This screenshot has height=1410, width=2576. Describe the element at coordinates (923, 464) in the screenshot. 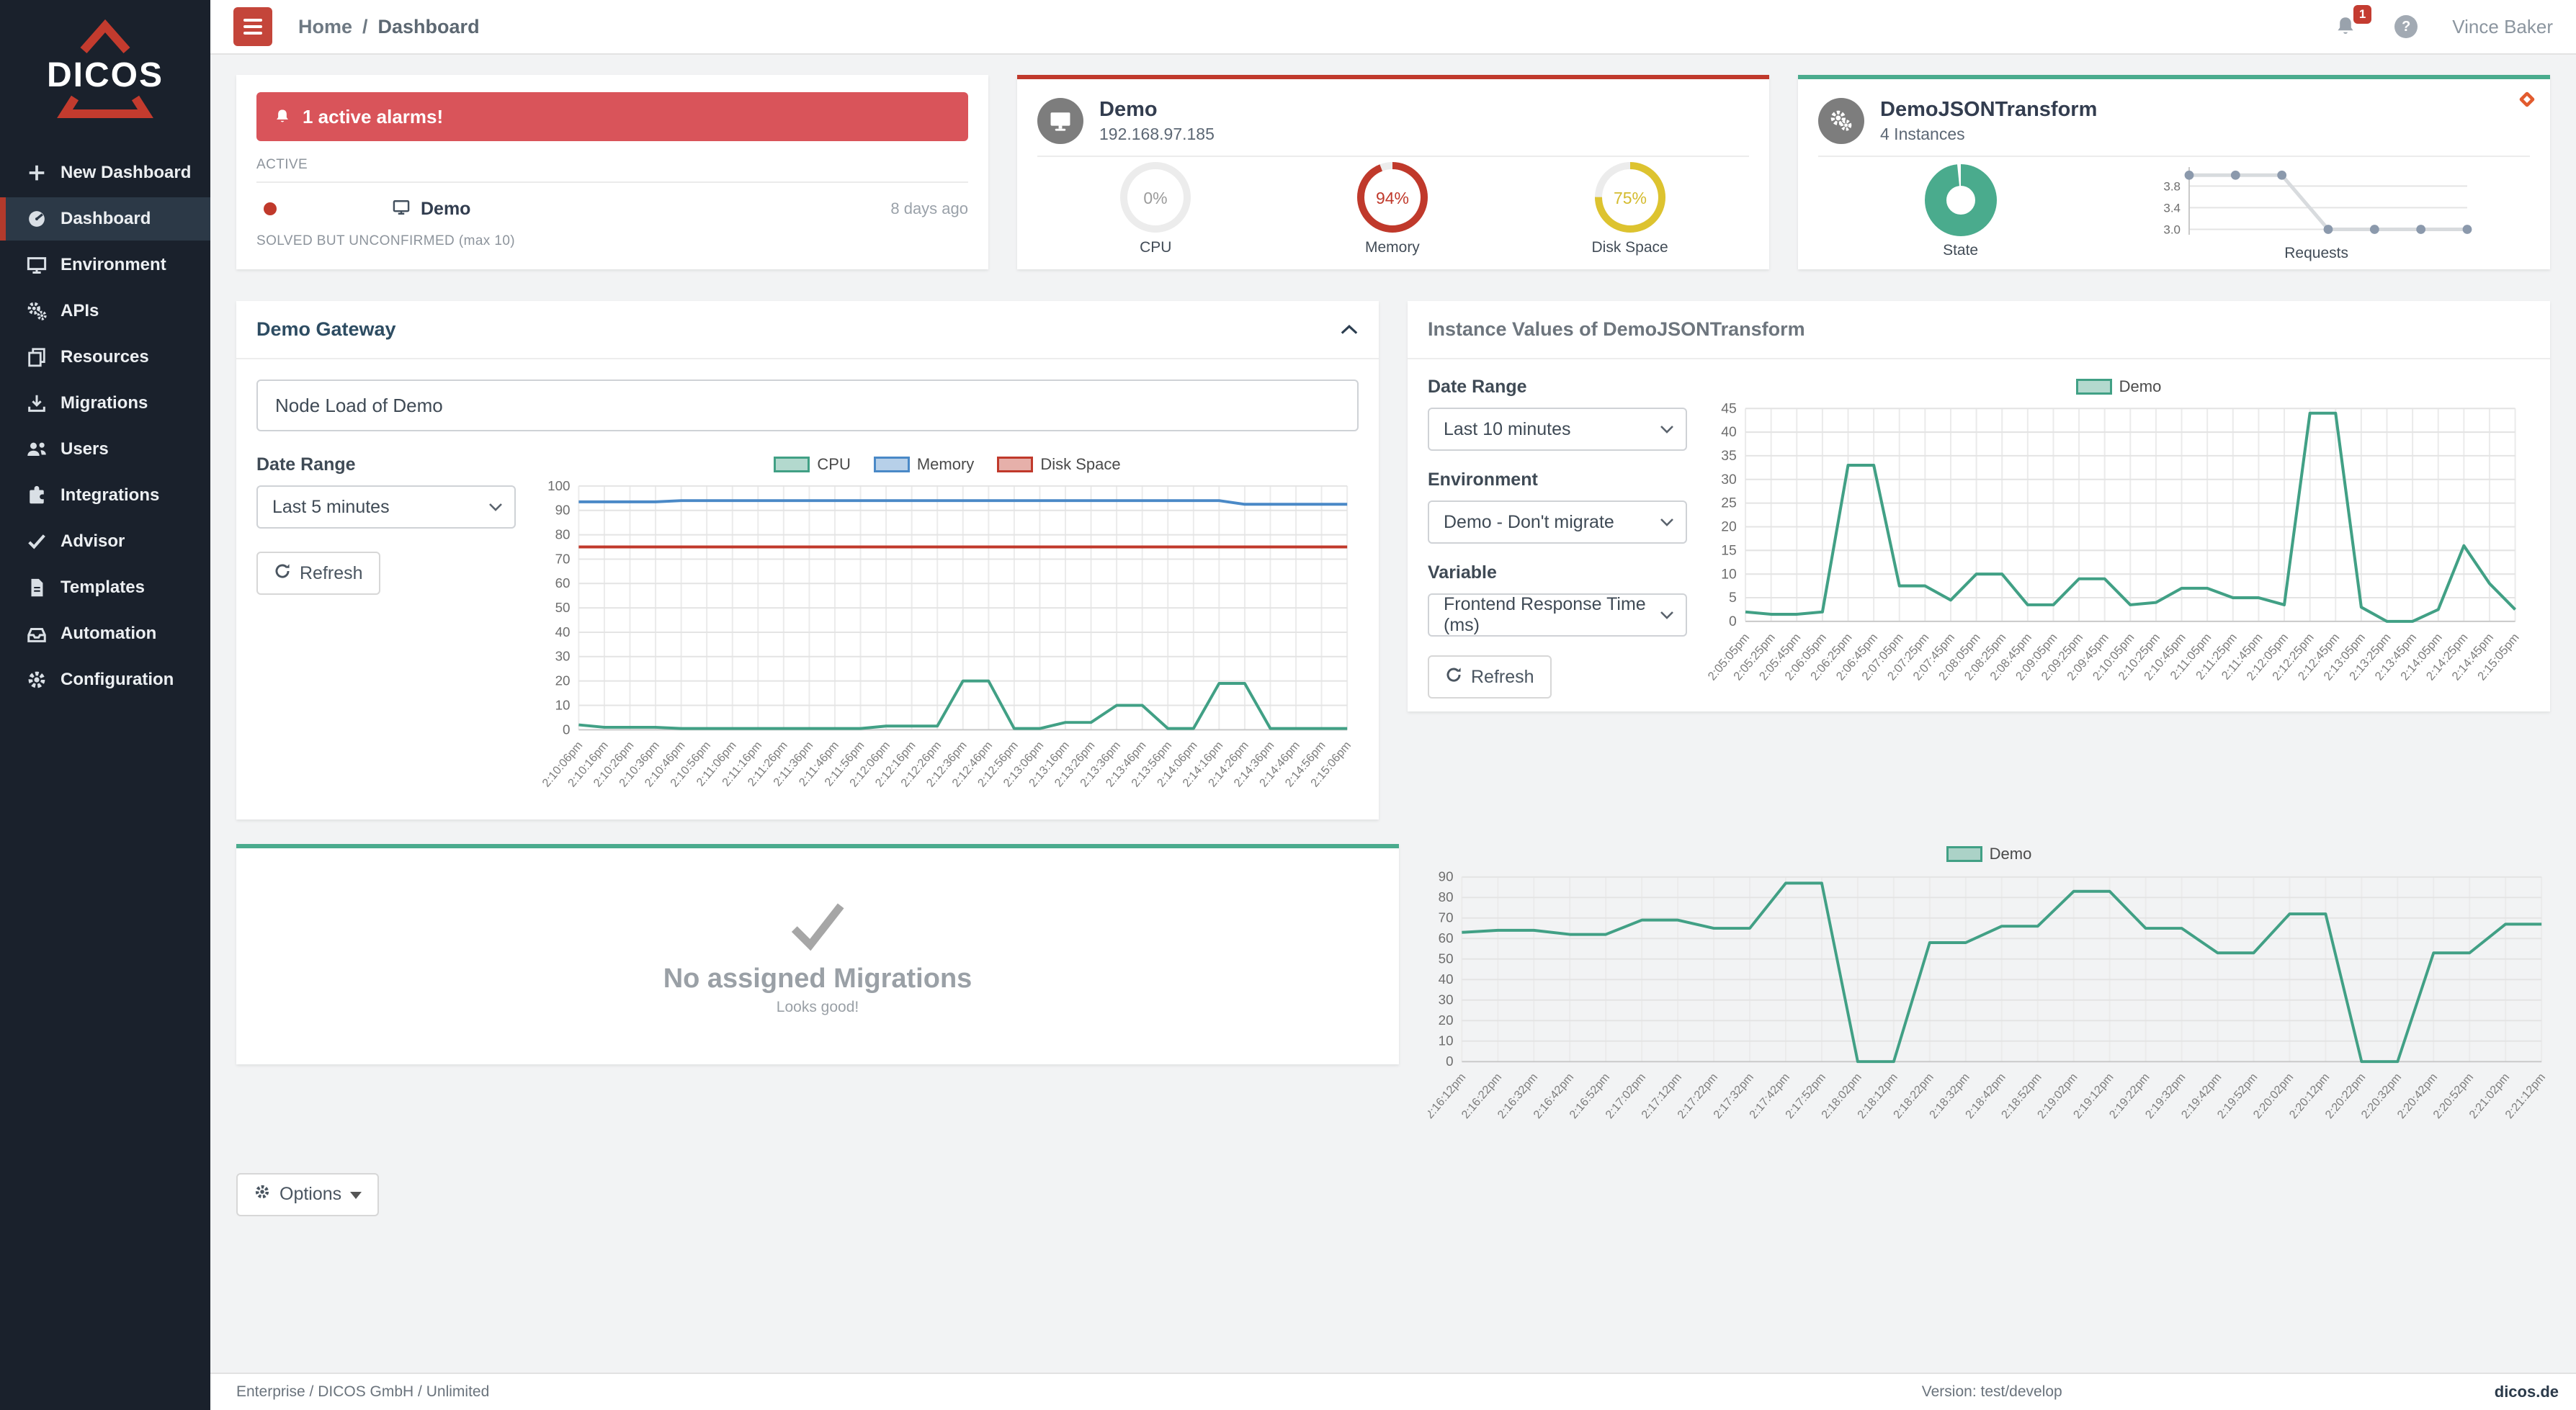

I see `legend-item-memory: Memory` at that location.